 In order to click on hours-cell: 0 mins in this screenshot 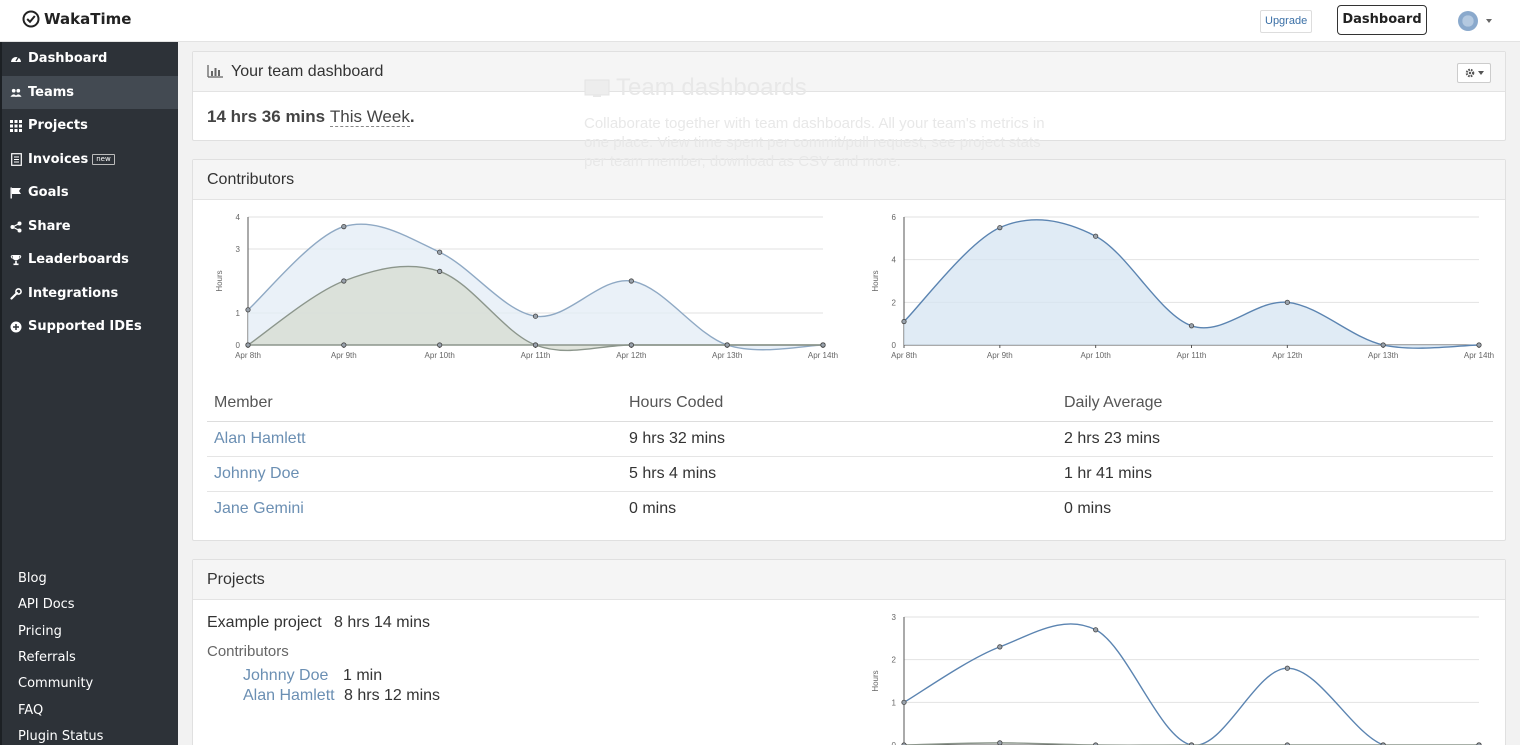, I will do `click(653, 508)`.